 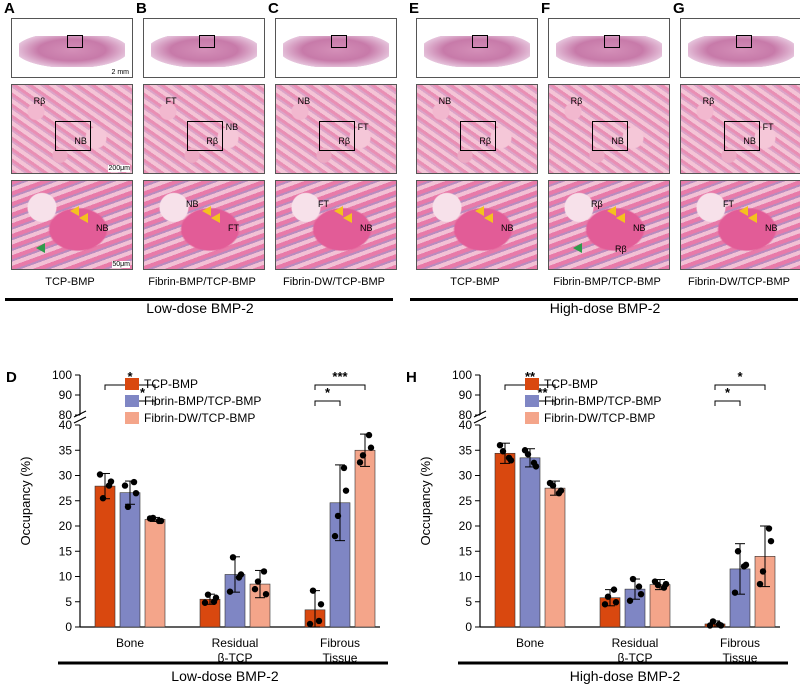 What do you see at coordinates (602, 401) in the screenshot?
I see `legend-label: Fibrin-BMP/TCP-BMP` at bounding box center [602, 401].